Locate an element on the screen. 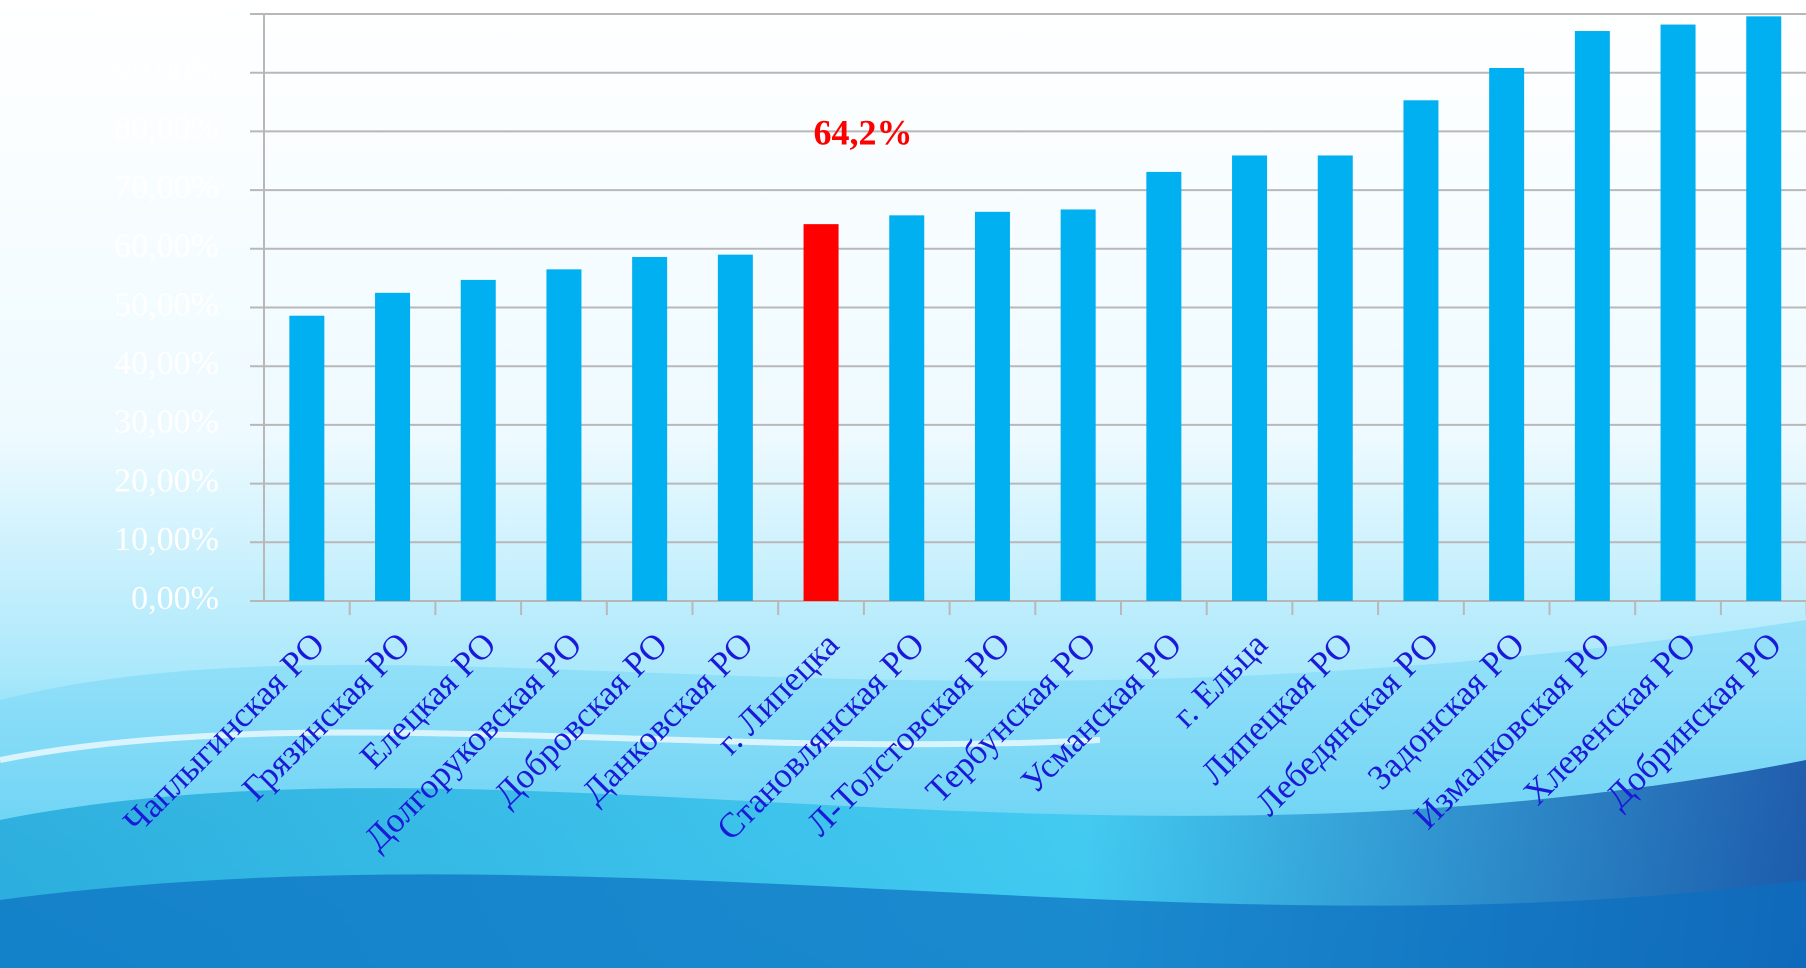 This screenshot has height=968, width=1806. y-tick-label: 100,00% is located at coordinates (158, 15).